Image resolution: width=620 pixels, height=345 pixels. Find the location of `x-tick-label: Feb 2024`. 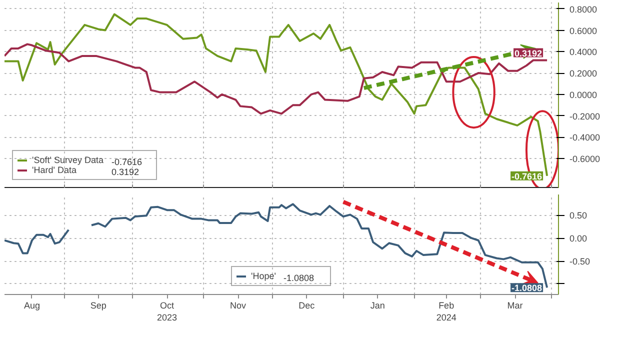

x-tick-label: Feb 2024 is located at coordinates (446, 311).